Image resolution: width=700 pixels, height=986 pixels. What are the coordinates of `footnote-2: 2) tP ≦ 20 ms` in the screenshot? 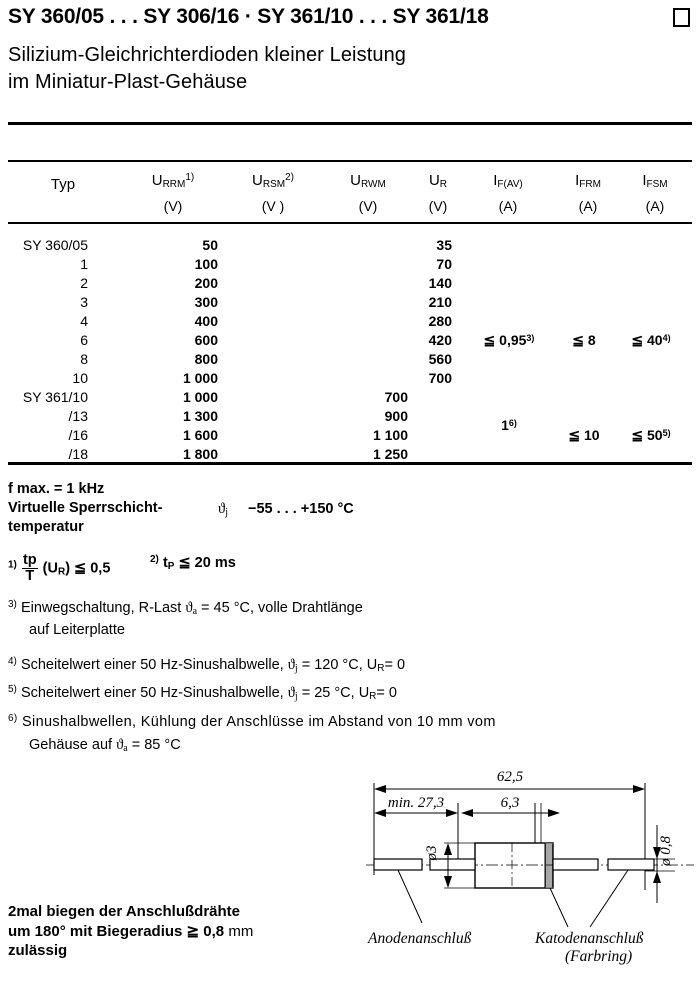 It's located at (193, 563).